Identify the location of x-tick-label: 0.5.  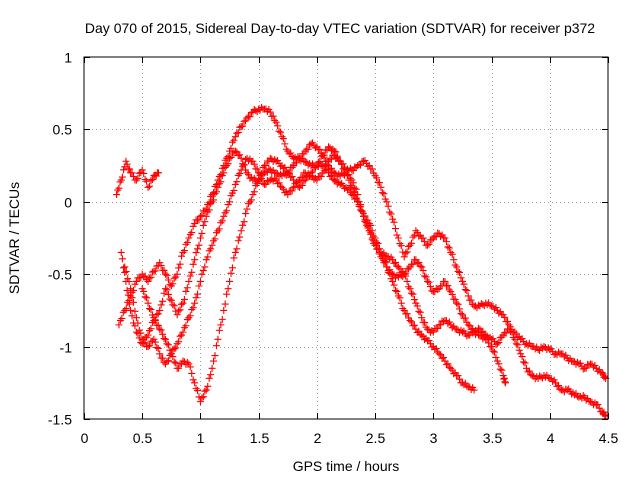
(143, 438).